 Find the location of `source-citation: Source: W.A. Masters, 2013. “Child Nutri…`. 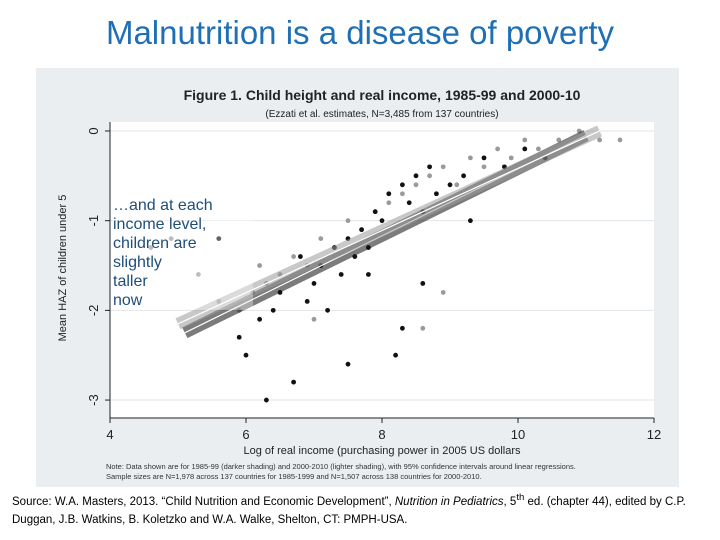

source-citation: Source: W.A. Masters, 2013. “Child Nutri… is located at coordinates (349, 509).